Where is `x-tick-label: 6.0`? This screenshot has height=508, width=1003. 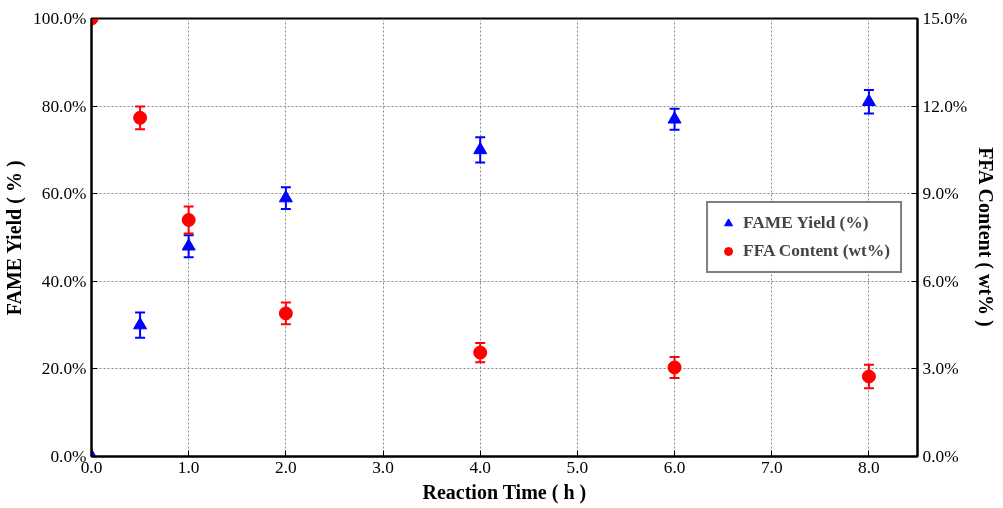
x-tick-label: 6.0 is located at coordinates (674, 467).